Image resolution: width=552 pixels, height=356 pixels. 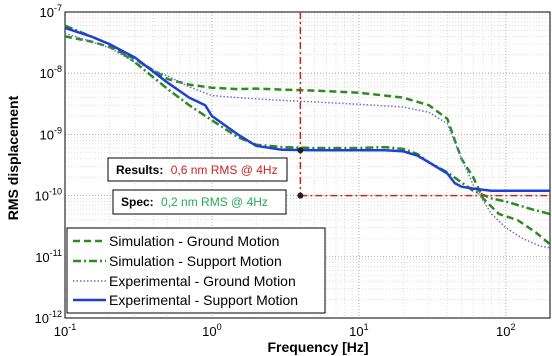 What do you see at coordinates (194, 241) in the screenshot?
I see `legend-label-simulation-ground: Simulation - Ground Motion` at bounding box center [194, 241].